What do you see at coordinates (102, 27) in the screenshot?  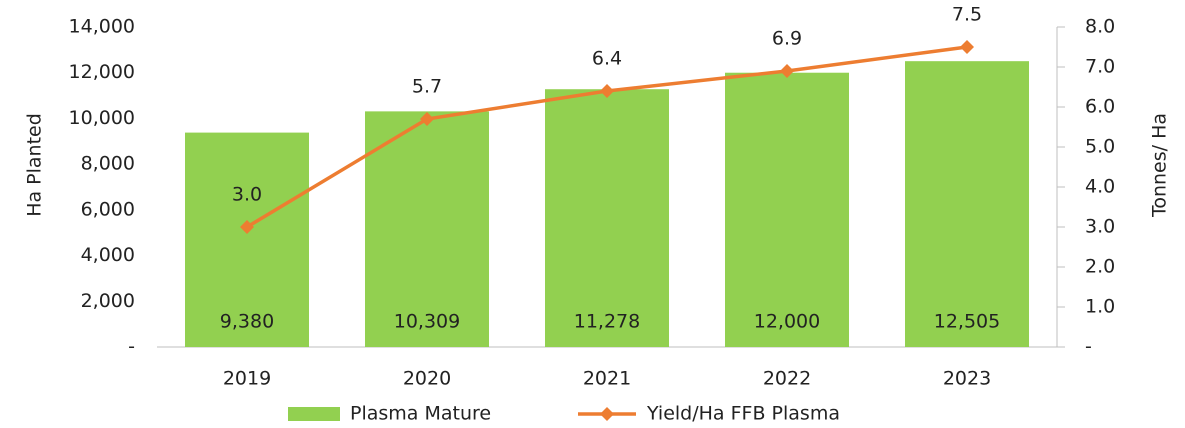 I see `y-tick-label: 14,000` at bounding box center [102, 27].